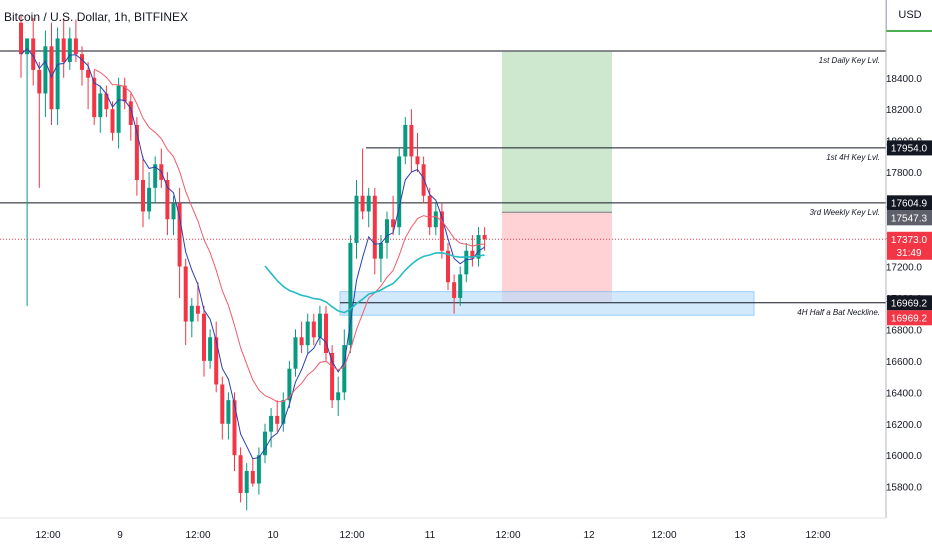 The height and width of the screenshot is (550, 932). Describe the element at coordinates (430, 535) in the screenshot. I see `time-tick-label: 11` at that location.